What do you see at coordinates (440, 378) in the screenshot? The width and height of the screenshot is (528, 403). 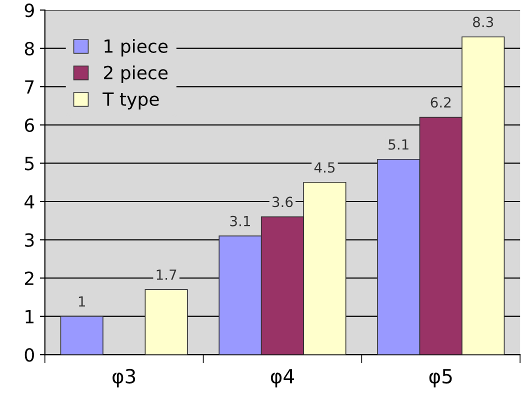 I see `x-tick-label: φ5` at bounding box center [440, 378].